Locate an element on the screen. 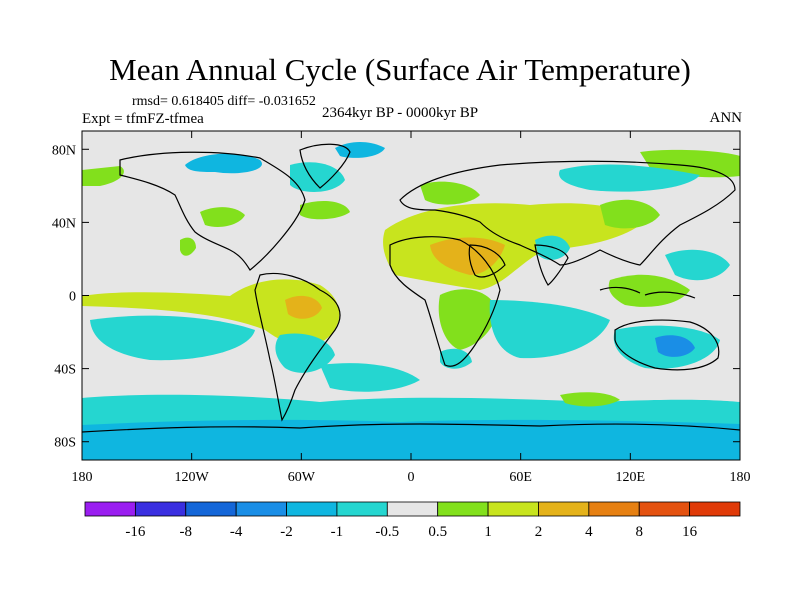 This screenshot has width=800, height=600. east-asia-warming is located at coordinates (630, 214).